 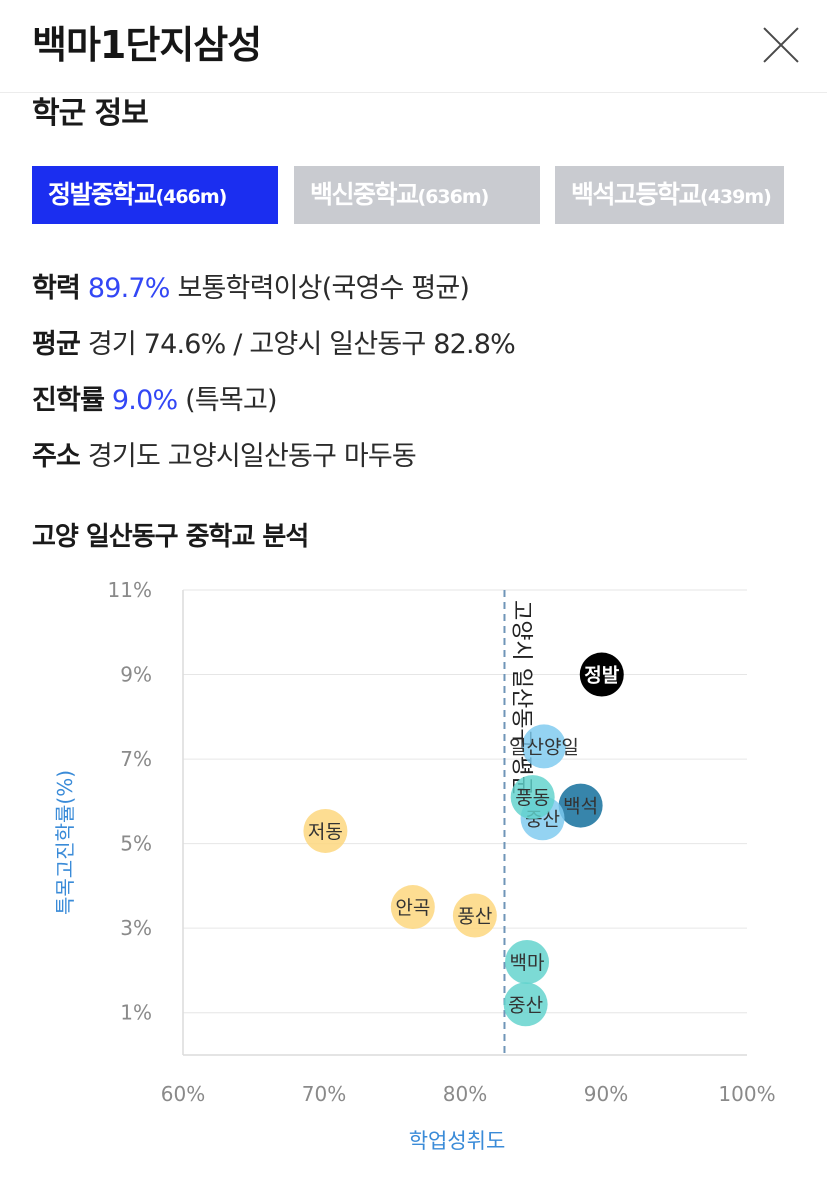 What do you see at coordinates (147, 45) in the screenshot?
I see `page-title: 백마1단지삼성` at bounding box center [147, 45].